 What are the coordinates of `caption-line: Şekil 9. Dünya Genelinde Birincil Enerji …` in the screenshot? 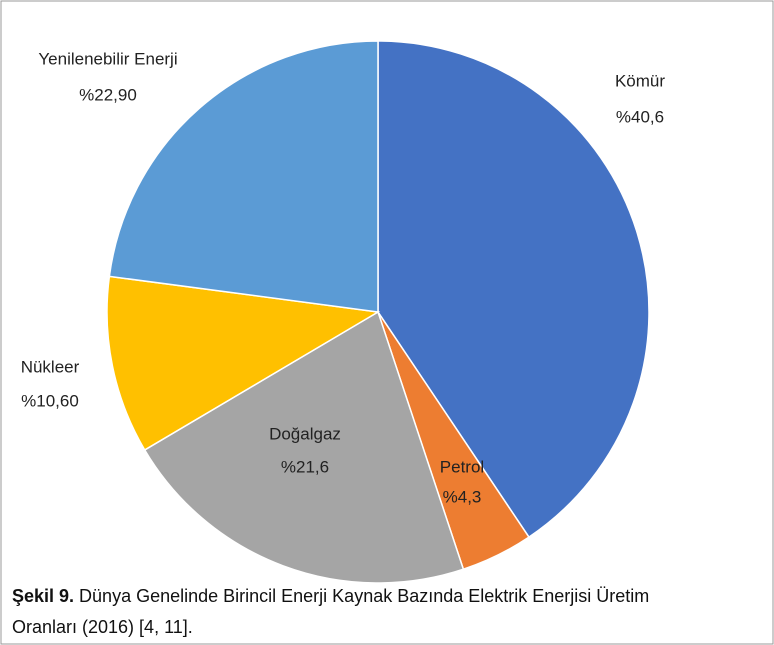 It's located at (330, 596).